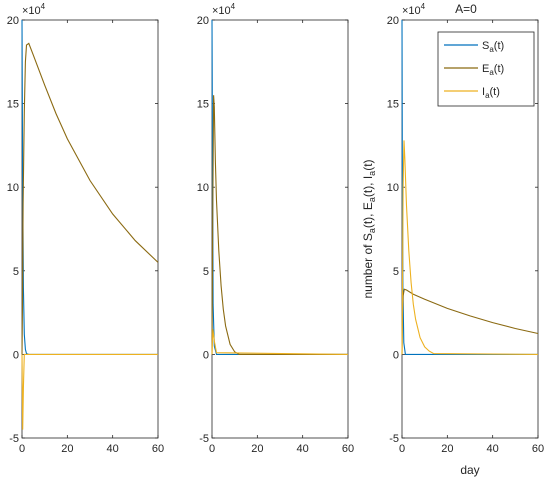 This screenshot has height=483, width=550. I want to click on series-line-e, so click(470, 321).